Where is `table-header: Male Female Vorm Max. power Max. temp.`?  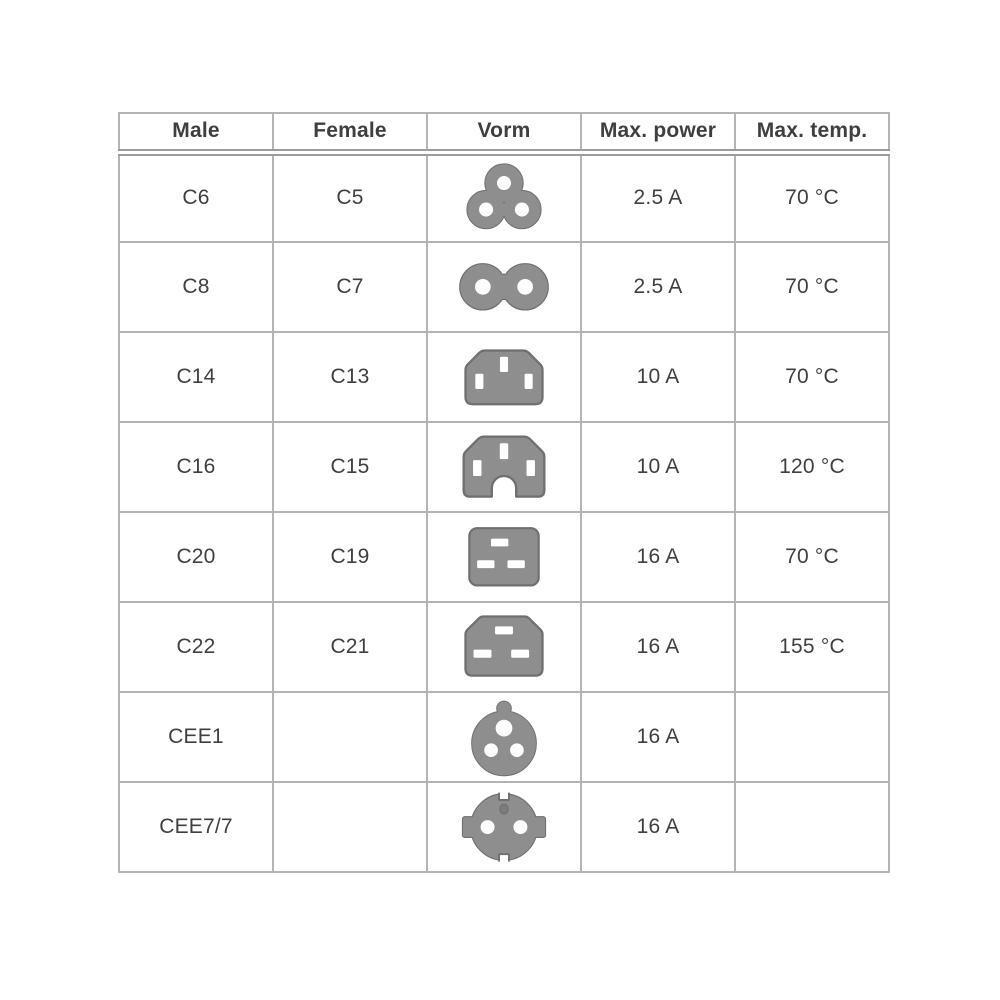
table-header: Male Female Vorm Max. power Max. temp. is located at coordinates (504, 134).